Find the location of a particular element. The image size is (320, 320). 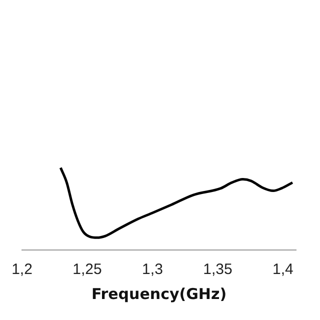

x-tick-label: 1,4 is located at coordinates (283, 269).